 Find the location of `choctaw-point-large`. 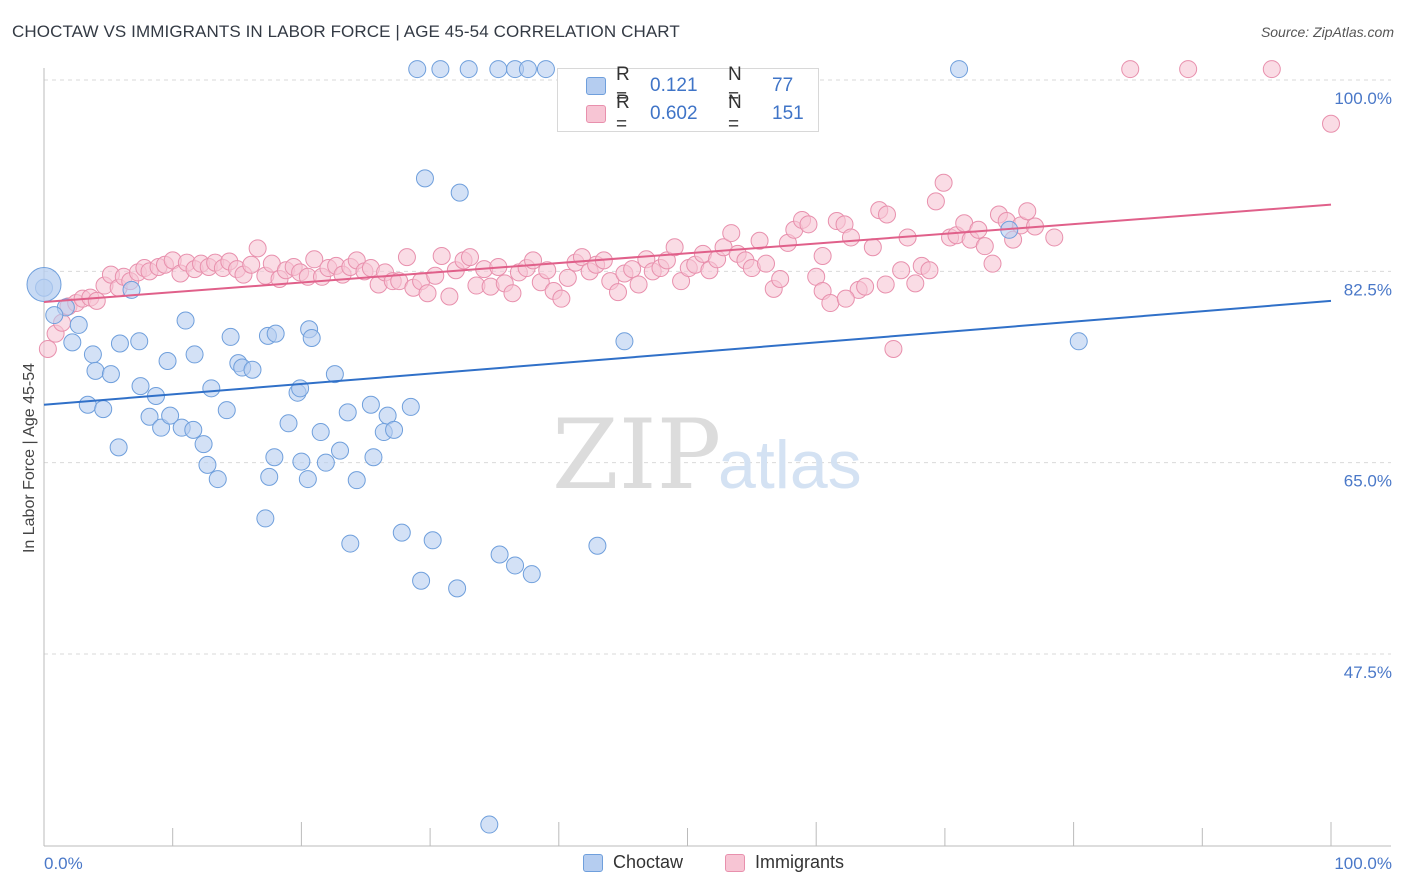

choctaw-point-large is located at coordinates (44, 284).